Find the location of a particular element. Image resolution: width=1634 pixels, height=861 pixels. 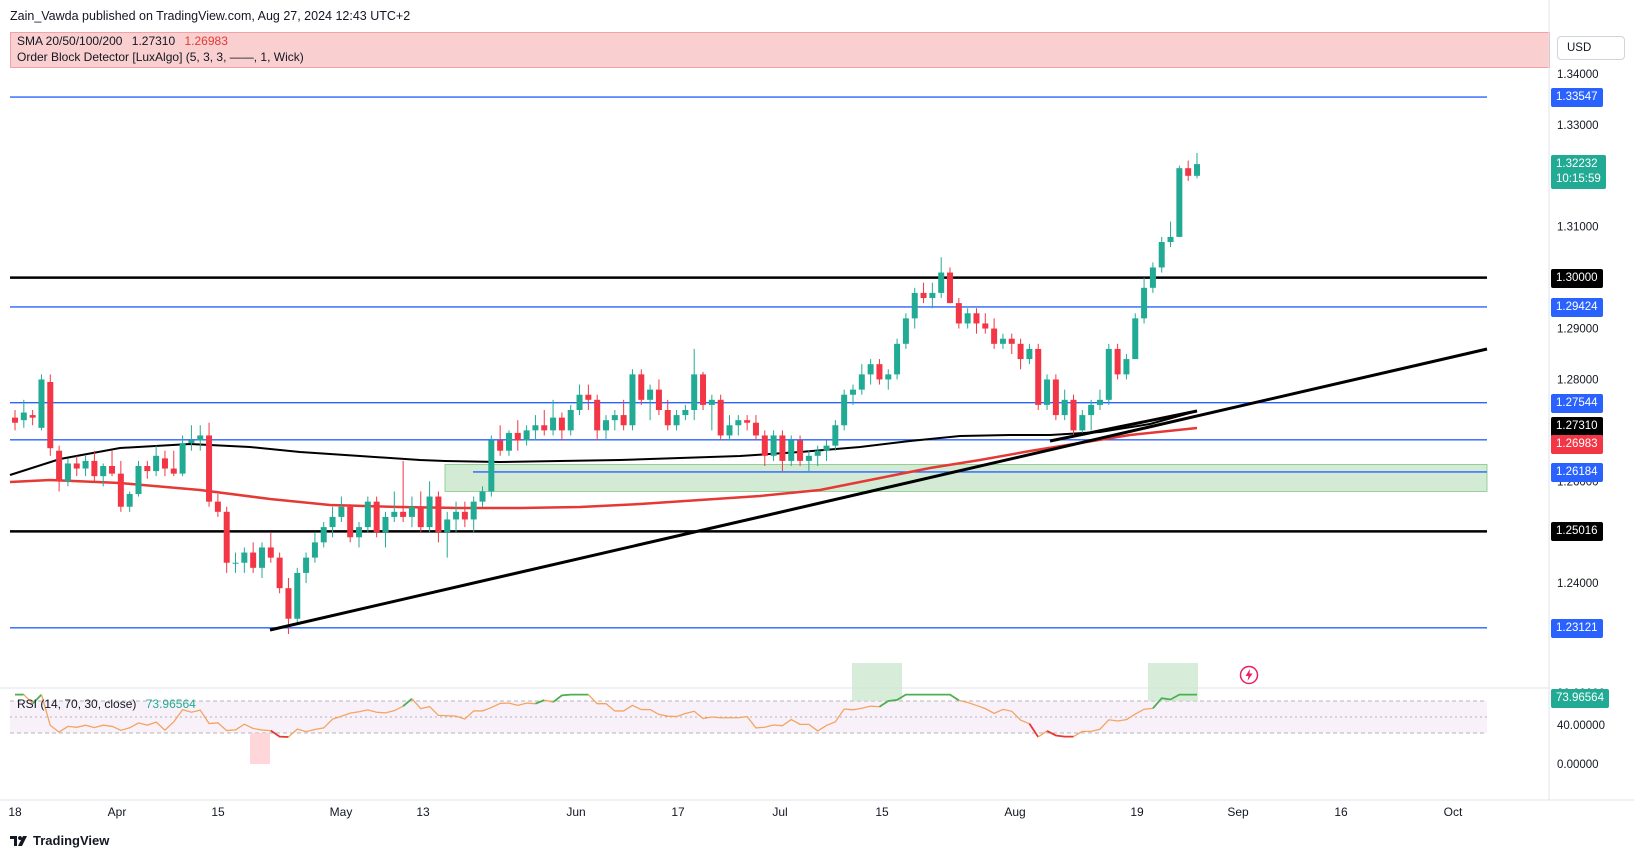

sma-legend-row: SMA 20/50/100/200 1.27310 1.26983 is located at coordinates (122, 41).